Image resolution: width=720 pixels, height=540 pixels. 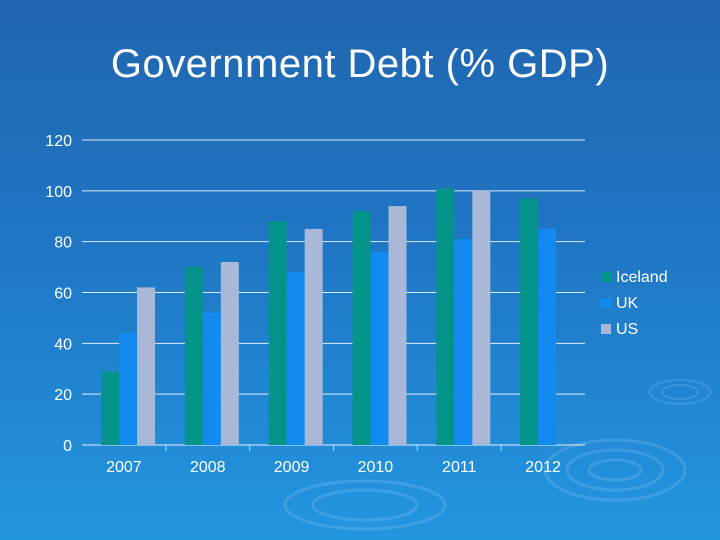 What do you see at coordinates (606, 329) in the screenshot?
I see `legend-swatch-us` at bounding box center [606, 329].